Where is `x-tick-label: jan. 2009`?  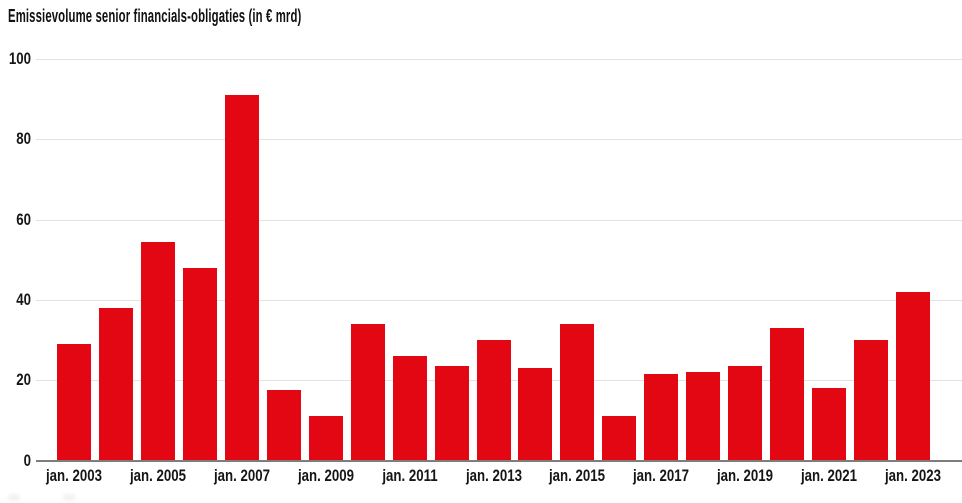 x-tick-label: jan. 2009 is located at coordinates (325, 475).